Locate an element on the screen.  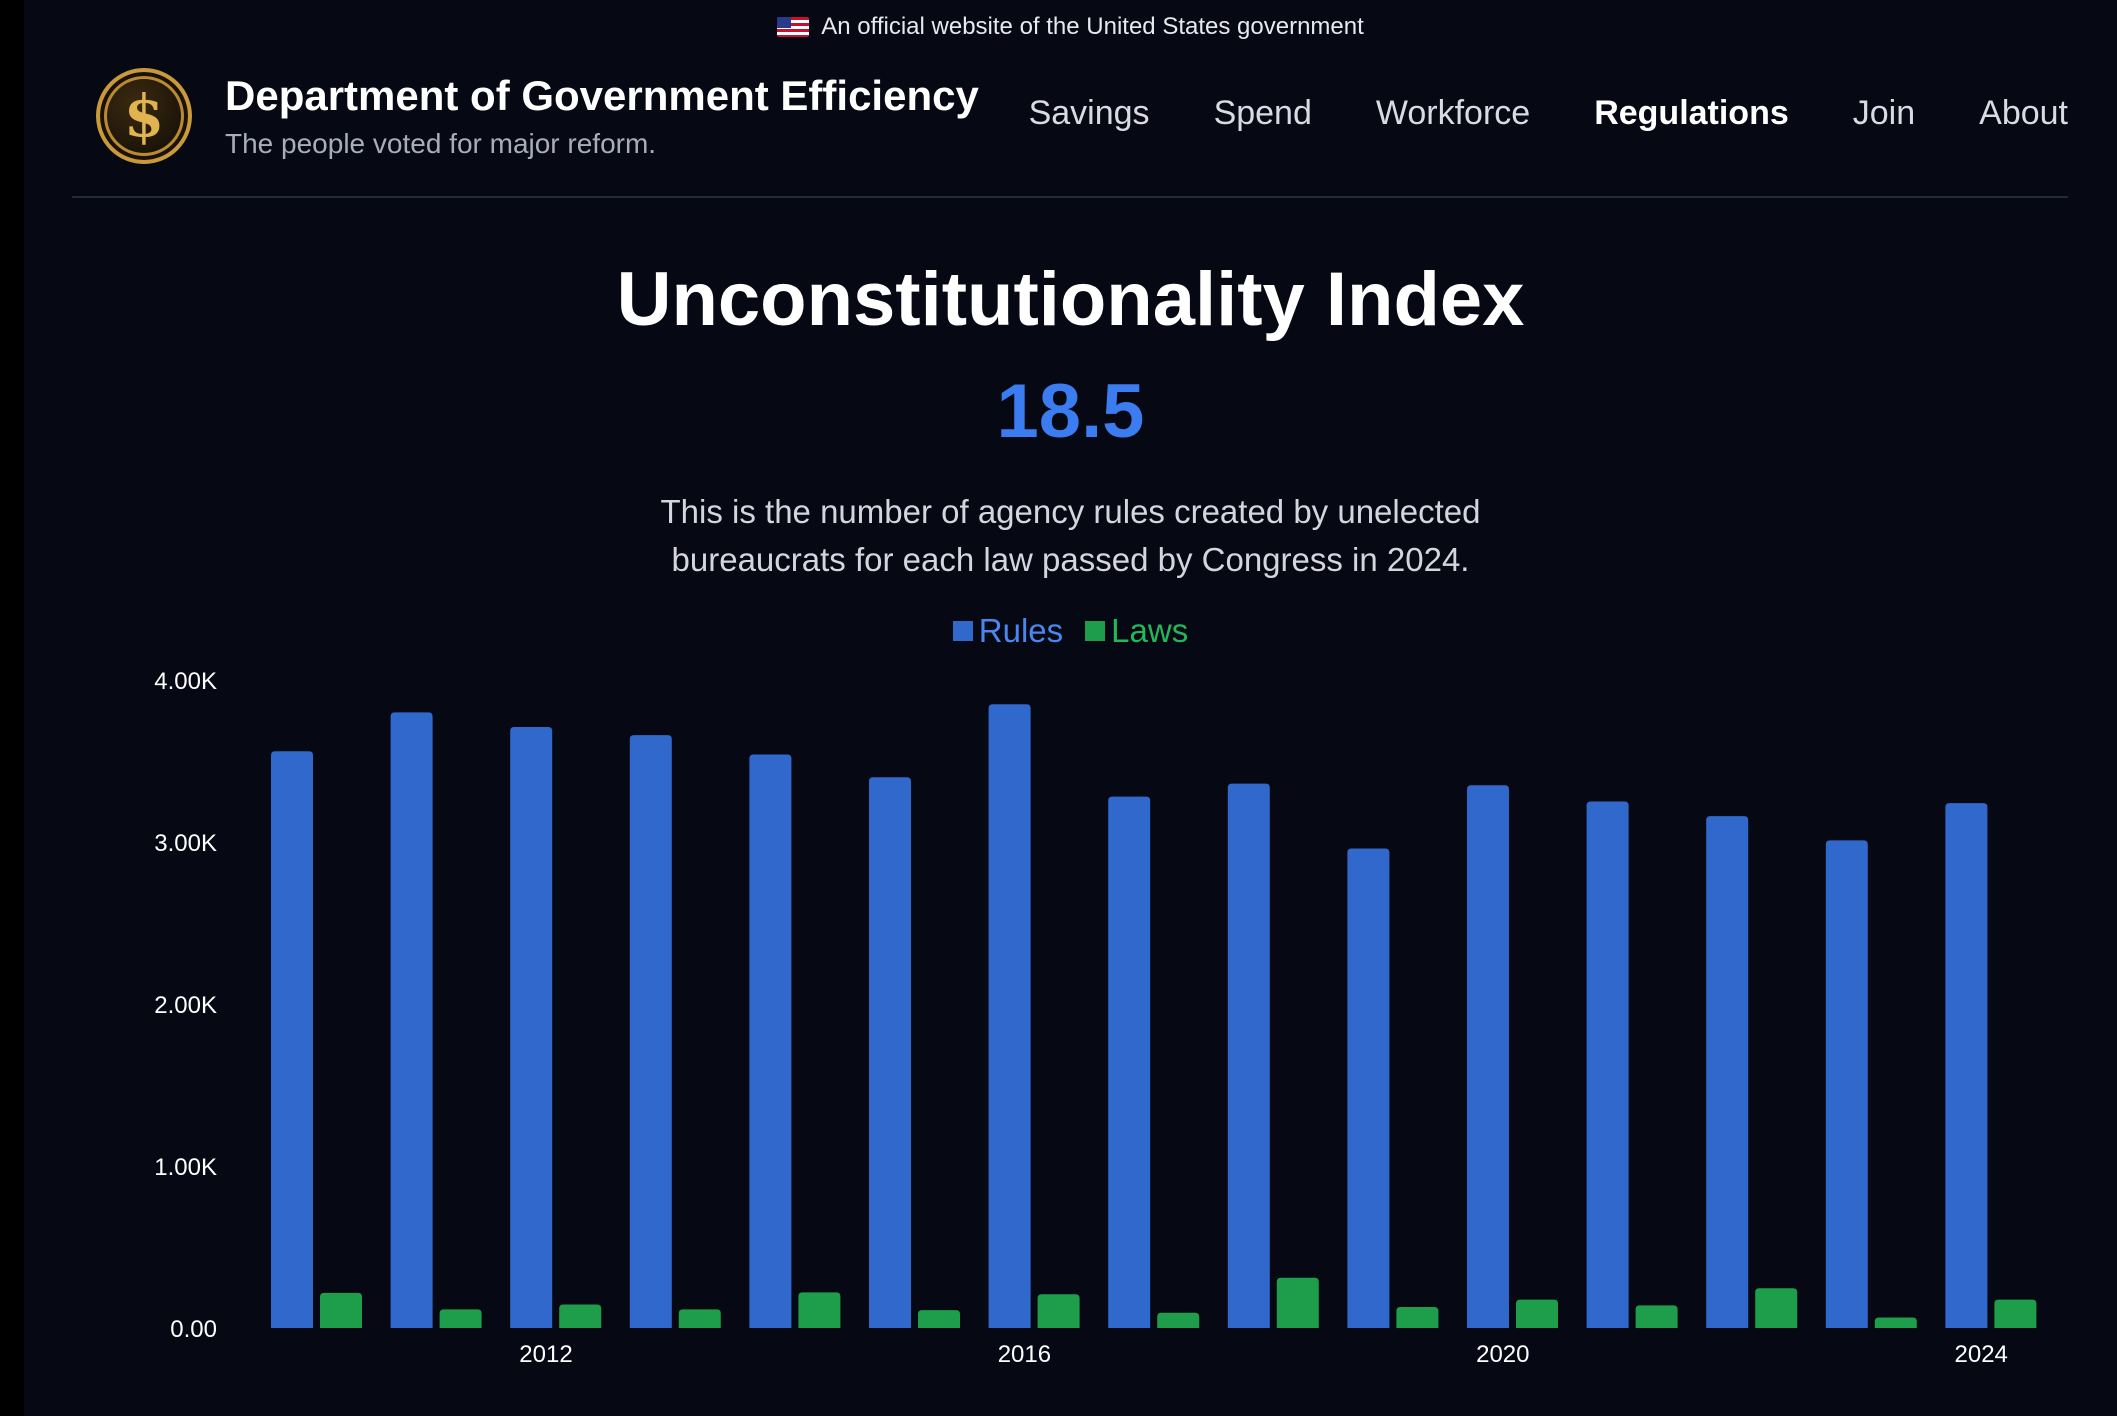
legend-swatch-laws is located at coordinates (1095, 631).